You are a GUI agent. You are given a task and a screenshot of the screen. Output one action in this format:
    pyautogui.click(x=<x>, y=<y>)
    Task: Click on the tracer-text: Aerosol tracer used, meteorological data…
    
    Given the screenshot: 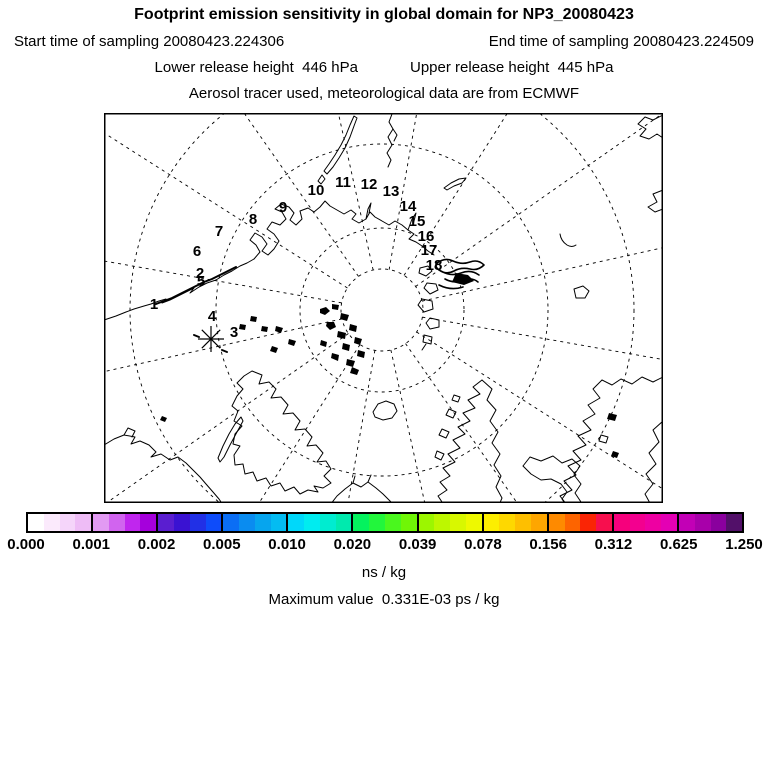 What is the action you would take?
    pyautogui.click(x=384, y=93)
    